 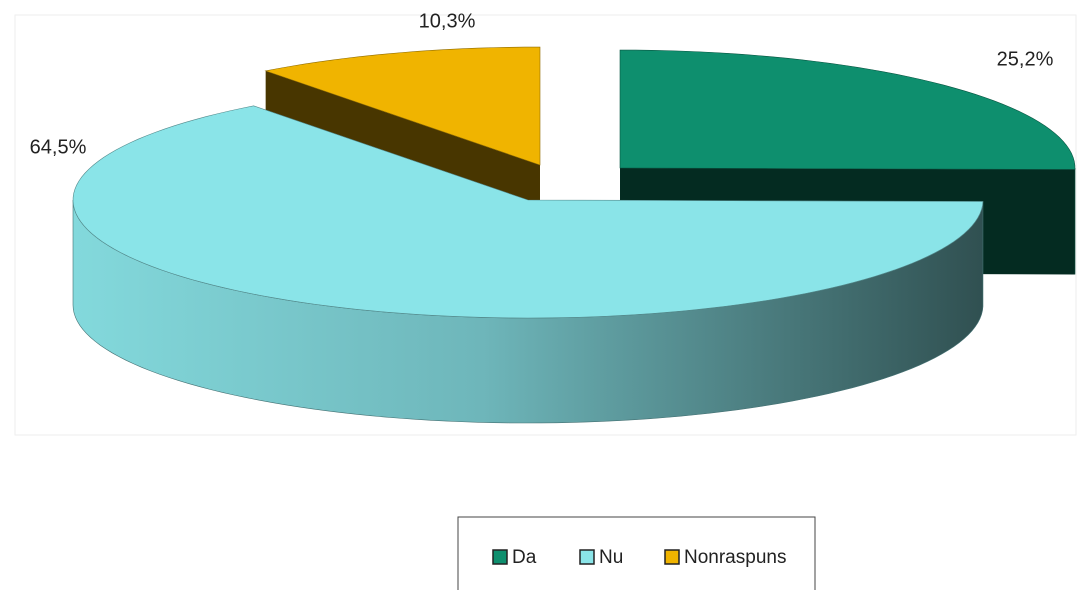 I want to click on data-label: 64,5%, so click(x=58, y=147).